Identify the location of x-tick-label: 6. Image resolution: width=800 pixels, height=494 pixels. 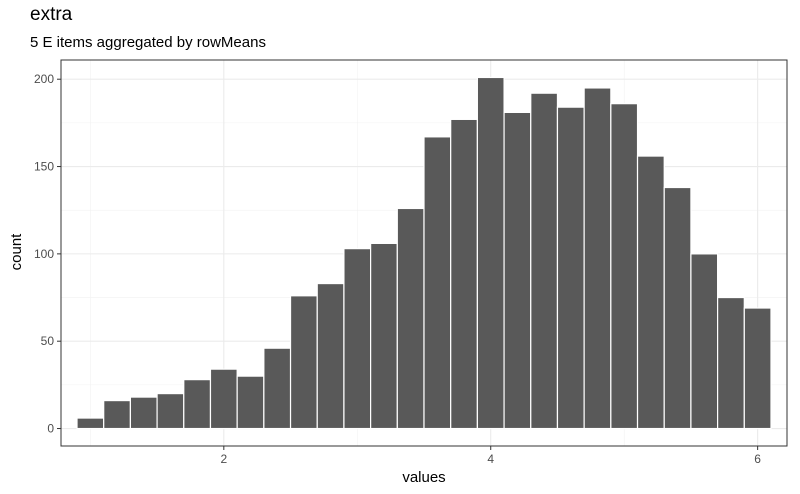
(757, 459).